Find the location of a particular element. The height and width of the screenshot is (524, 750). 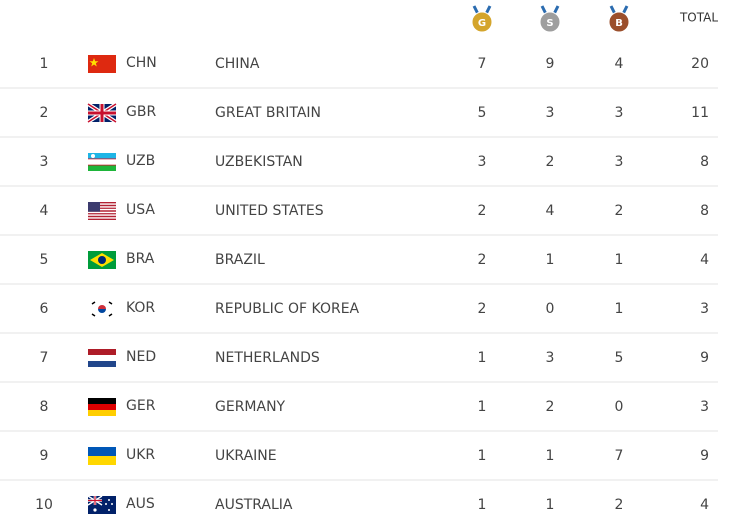

country-name: AUSTRALIA is located at coordinates (254, 505).